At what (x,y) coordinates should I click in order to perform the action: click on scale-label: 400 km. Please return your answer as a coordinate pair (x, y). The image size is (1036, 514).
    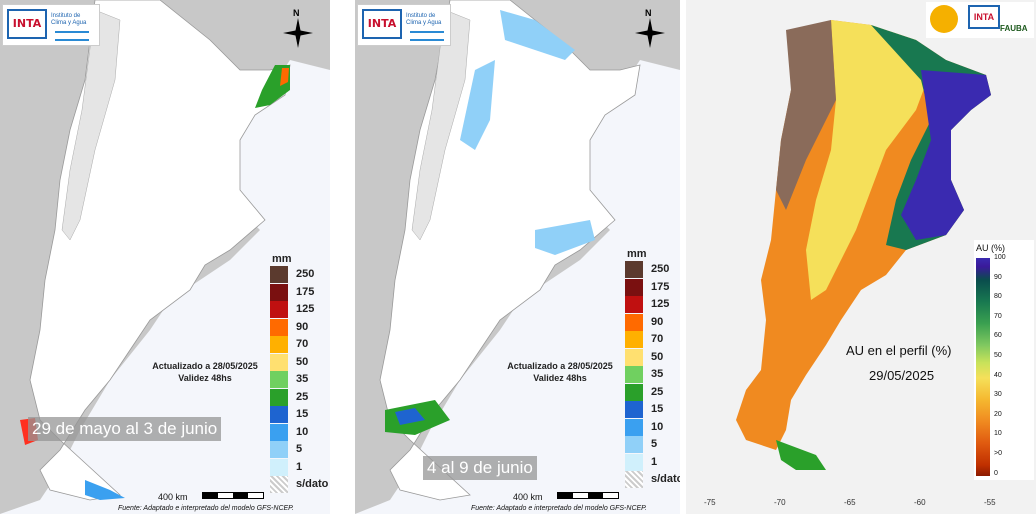
    Looking at the image, I should click on (173, 497).